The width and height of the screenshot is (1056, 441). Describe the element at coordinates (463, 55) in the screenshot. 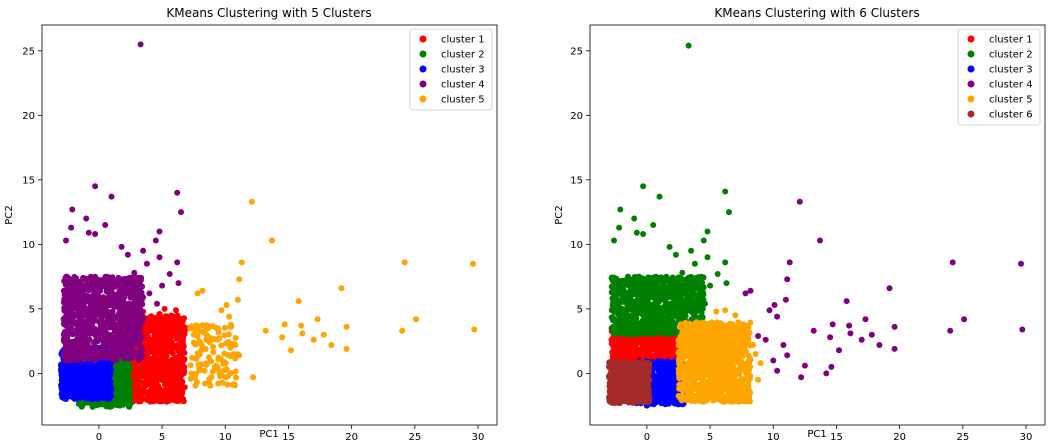

I see `legend-label: cluster 2` at that location.